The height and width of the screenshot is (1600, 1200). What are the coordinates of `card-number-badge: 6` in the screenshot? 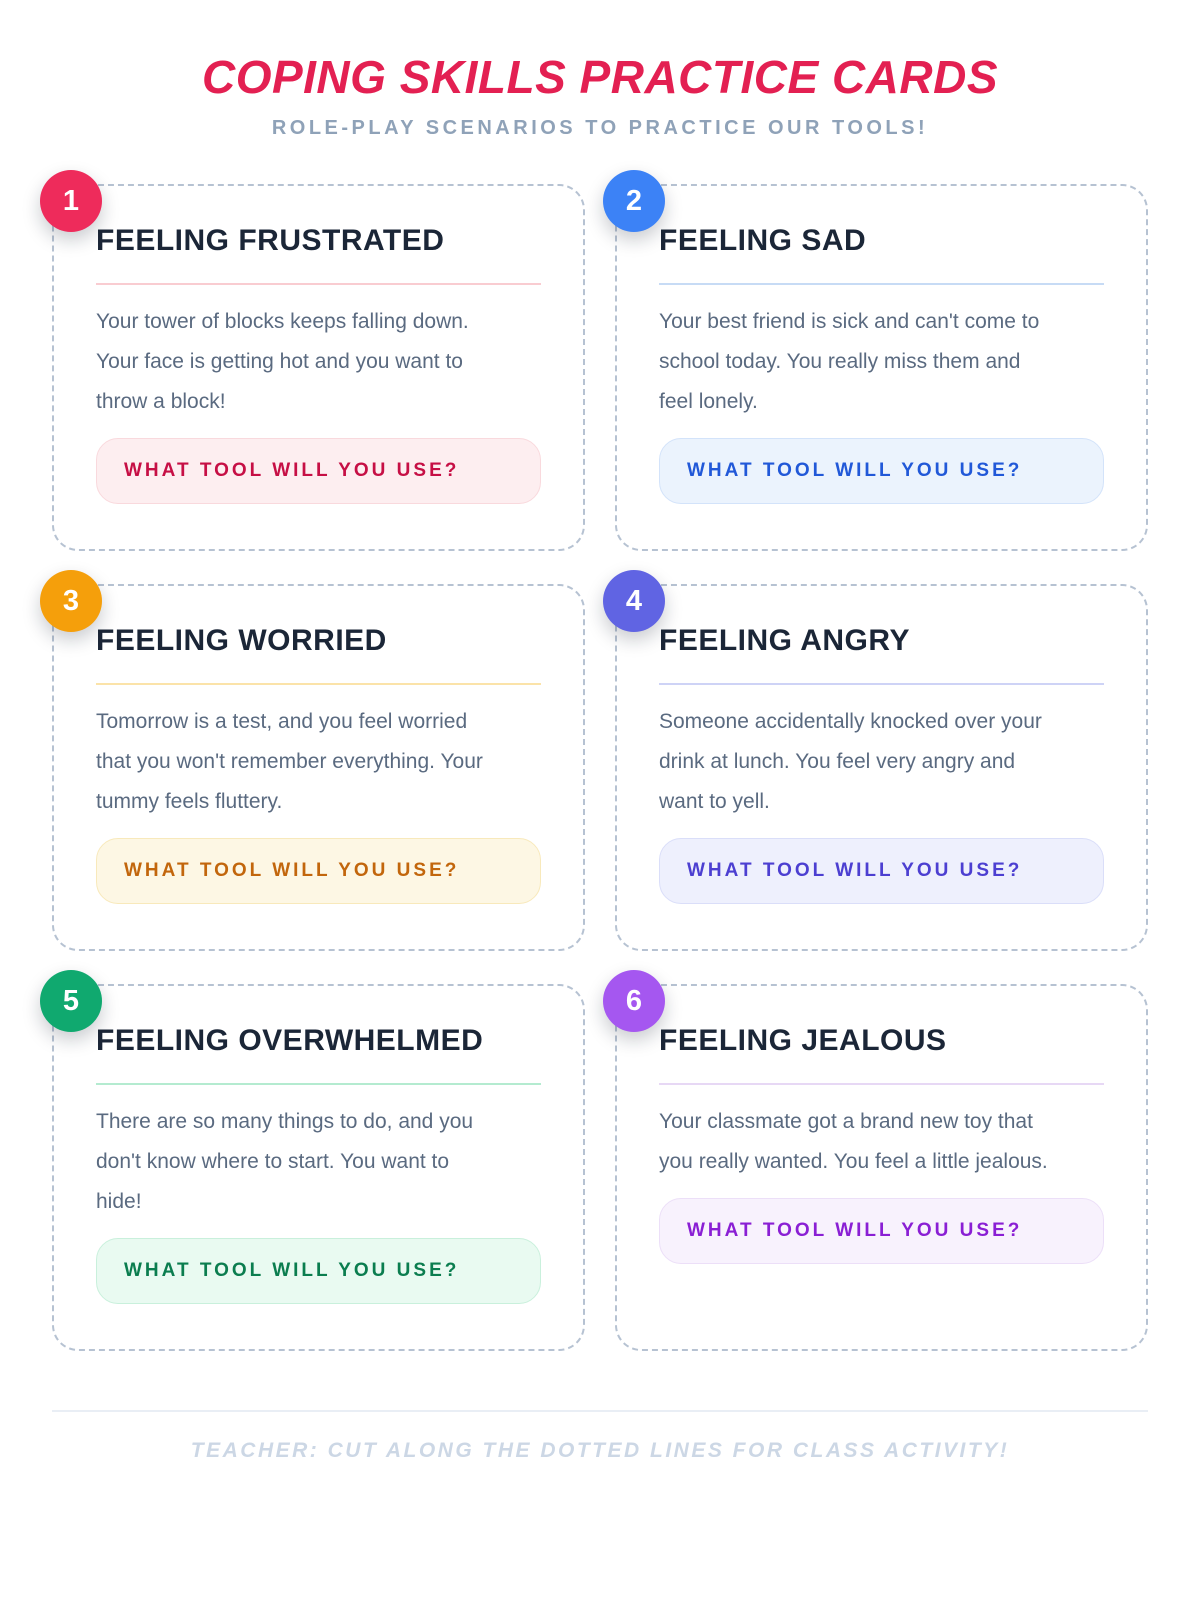 It's located at (634, 1001).